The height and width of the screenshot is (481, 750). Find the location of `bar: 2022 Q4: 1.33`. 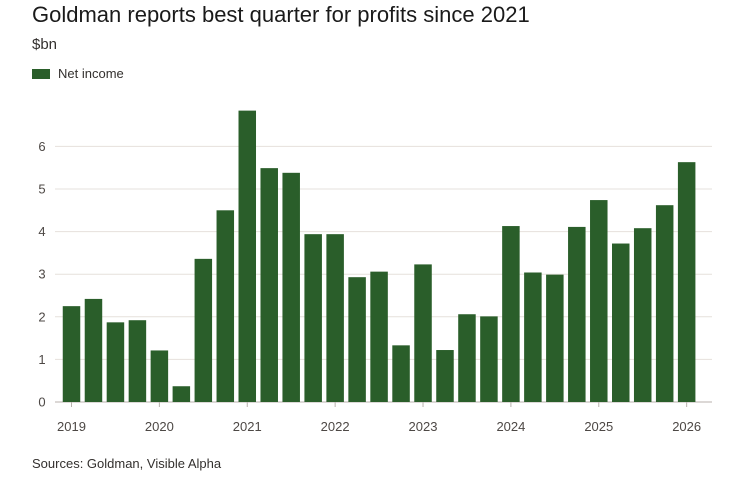

bar: 2022 Q4: 1.33 is located at coordinates (401, 373).